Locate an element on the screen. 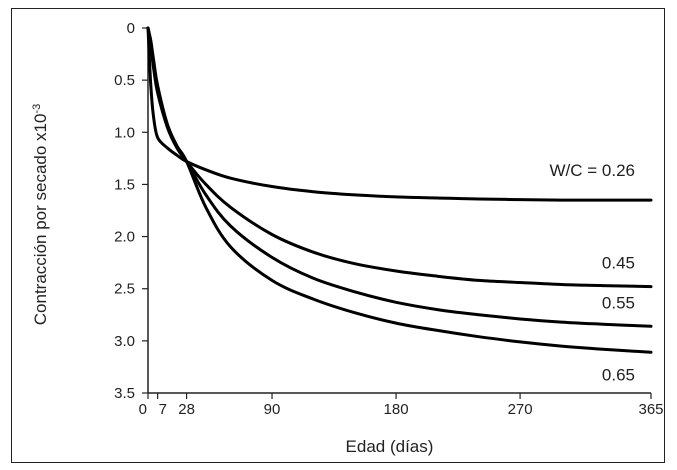  x-tick-label: 365 is located at coordinates (650, 409).